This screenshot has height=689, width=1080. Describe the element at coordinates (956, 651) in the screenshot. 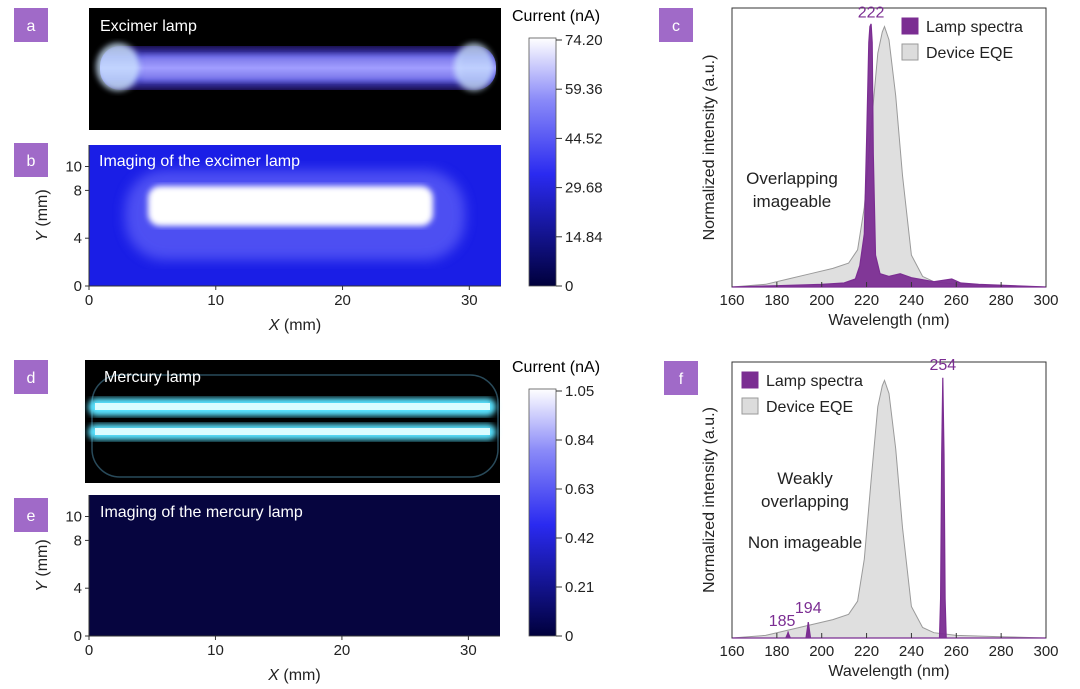

I see `chart-f-x-tick-label: 260` at that location.